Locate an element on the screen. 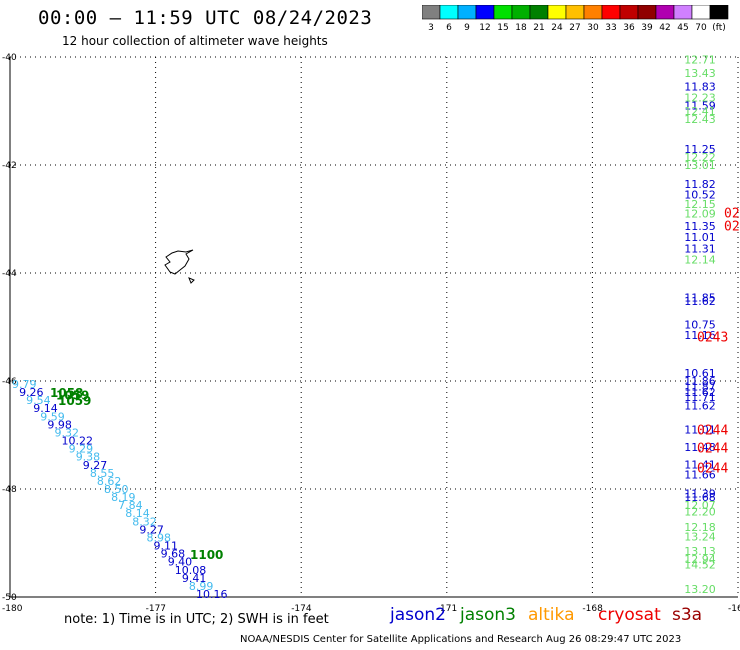 This screenshot has width=740, height=650. color-scale-label: 36 is located at coordinates (629, 28).